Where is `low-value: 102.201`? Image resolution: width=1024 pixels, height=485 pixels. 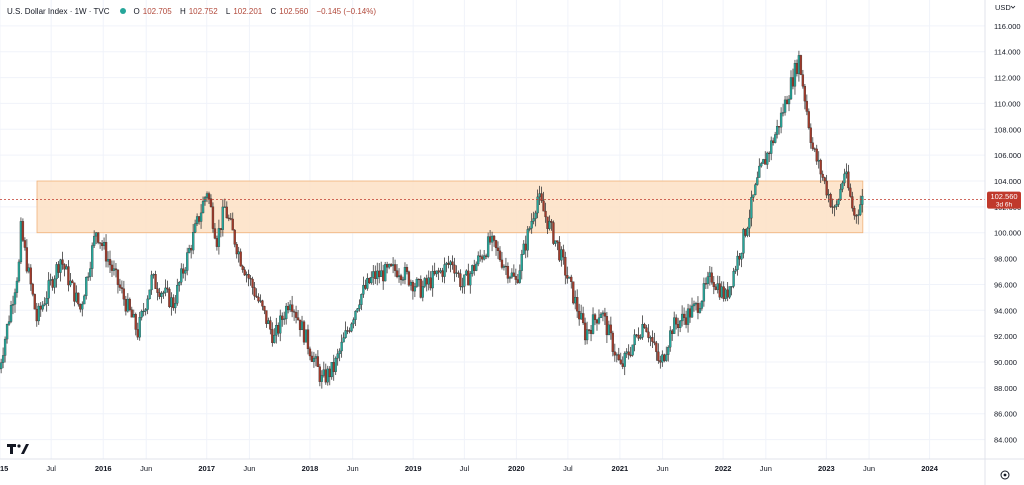 low-value: 102.201 is located at coordinates (248, 11).